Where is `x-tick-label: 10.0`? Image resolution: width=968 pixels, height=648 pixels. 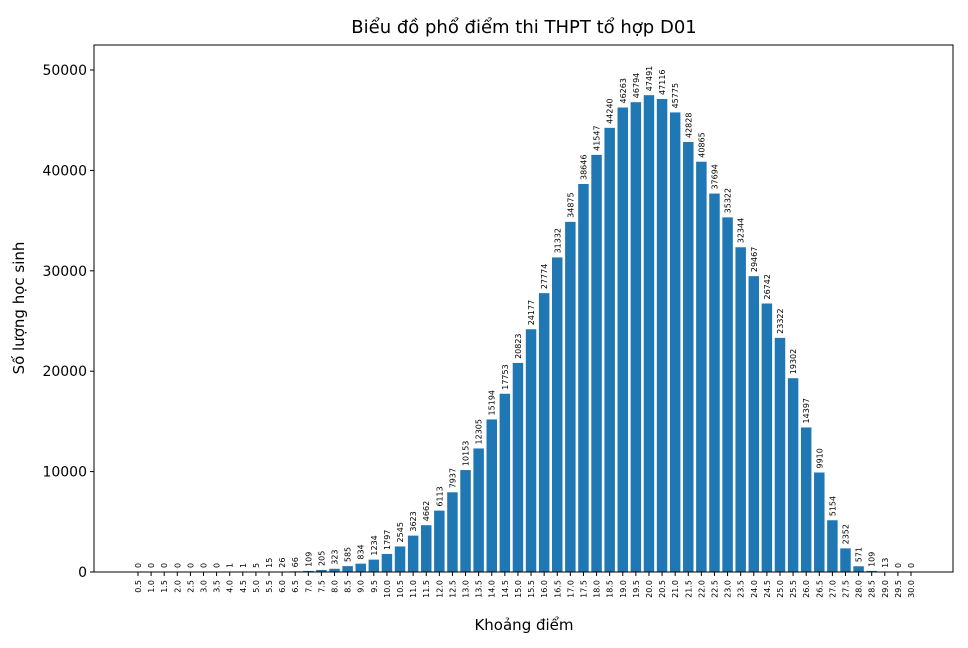
x-tick-label: 10.0 is located at coordinates (387, 589).